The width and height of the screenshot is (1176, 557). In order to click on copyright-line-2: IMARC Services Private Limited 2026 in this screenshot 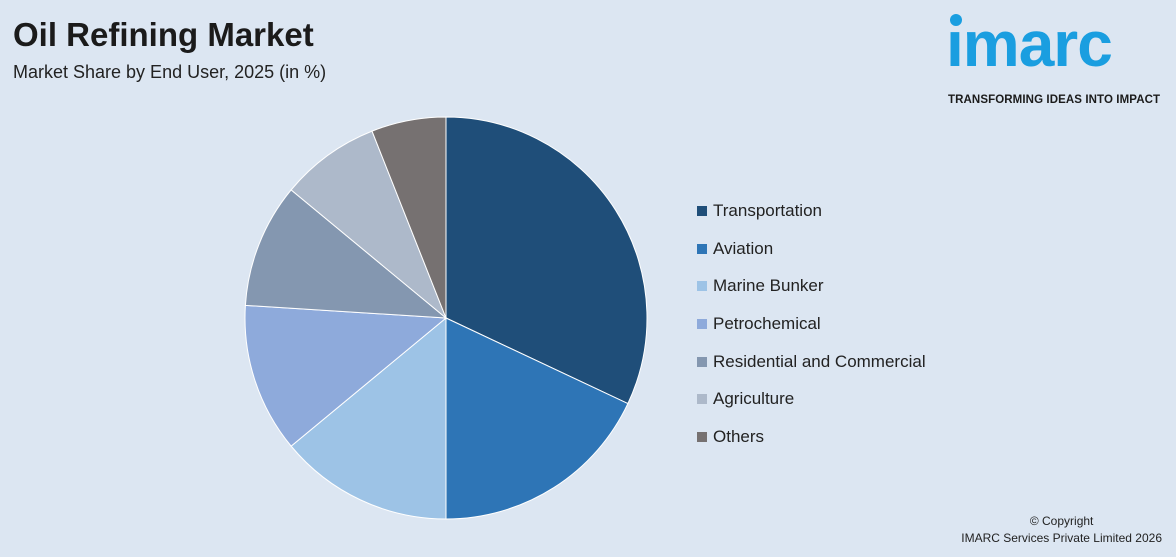, I will do `click(1061, 538)`.